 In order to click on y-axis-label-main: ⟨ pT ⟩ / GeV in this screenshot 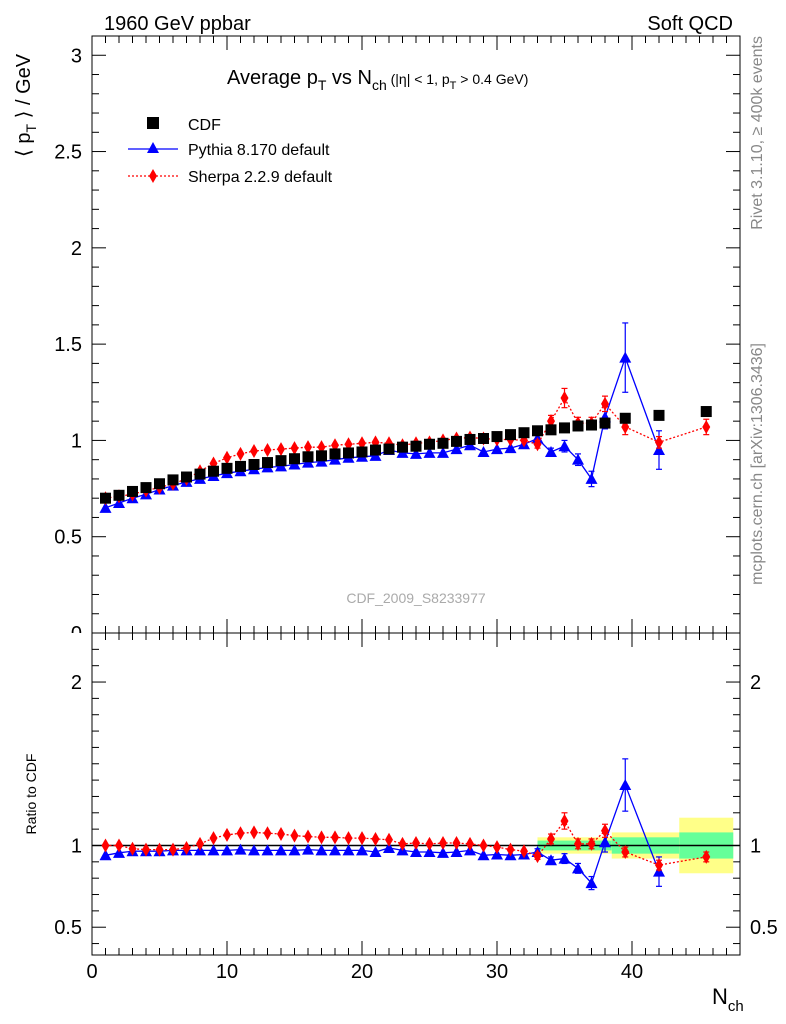, I will do `click(26, 105)`.